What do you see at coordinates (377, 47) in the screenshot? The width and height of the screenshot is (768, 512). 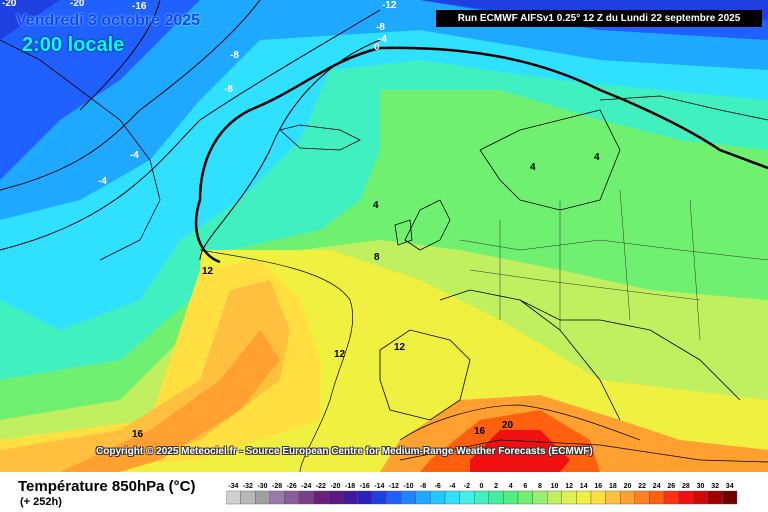 I see `contour-label: 0` at bounding box center [377, 47].